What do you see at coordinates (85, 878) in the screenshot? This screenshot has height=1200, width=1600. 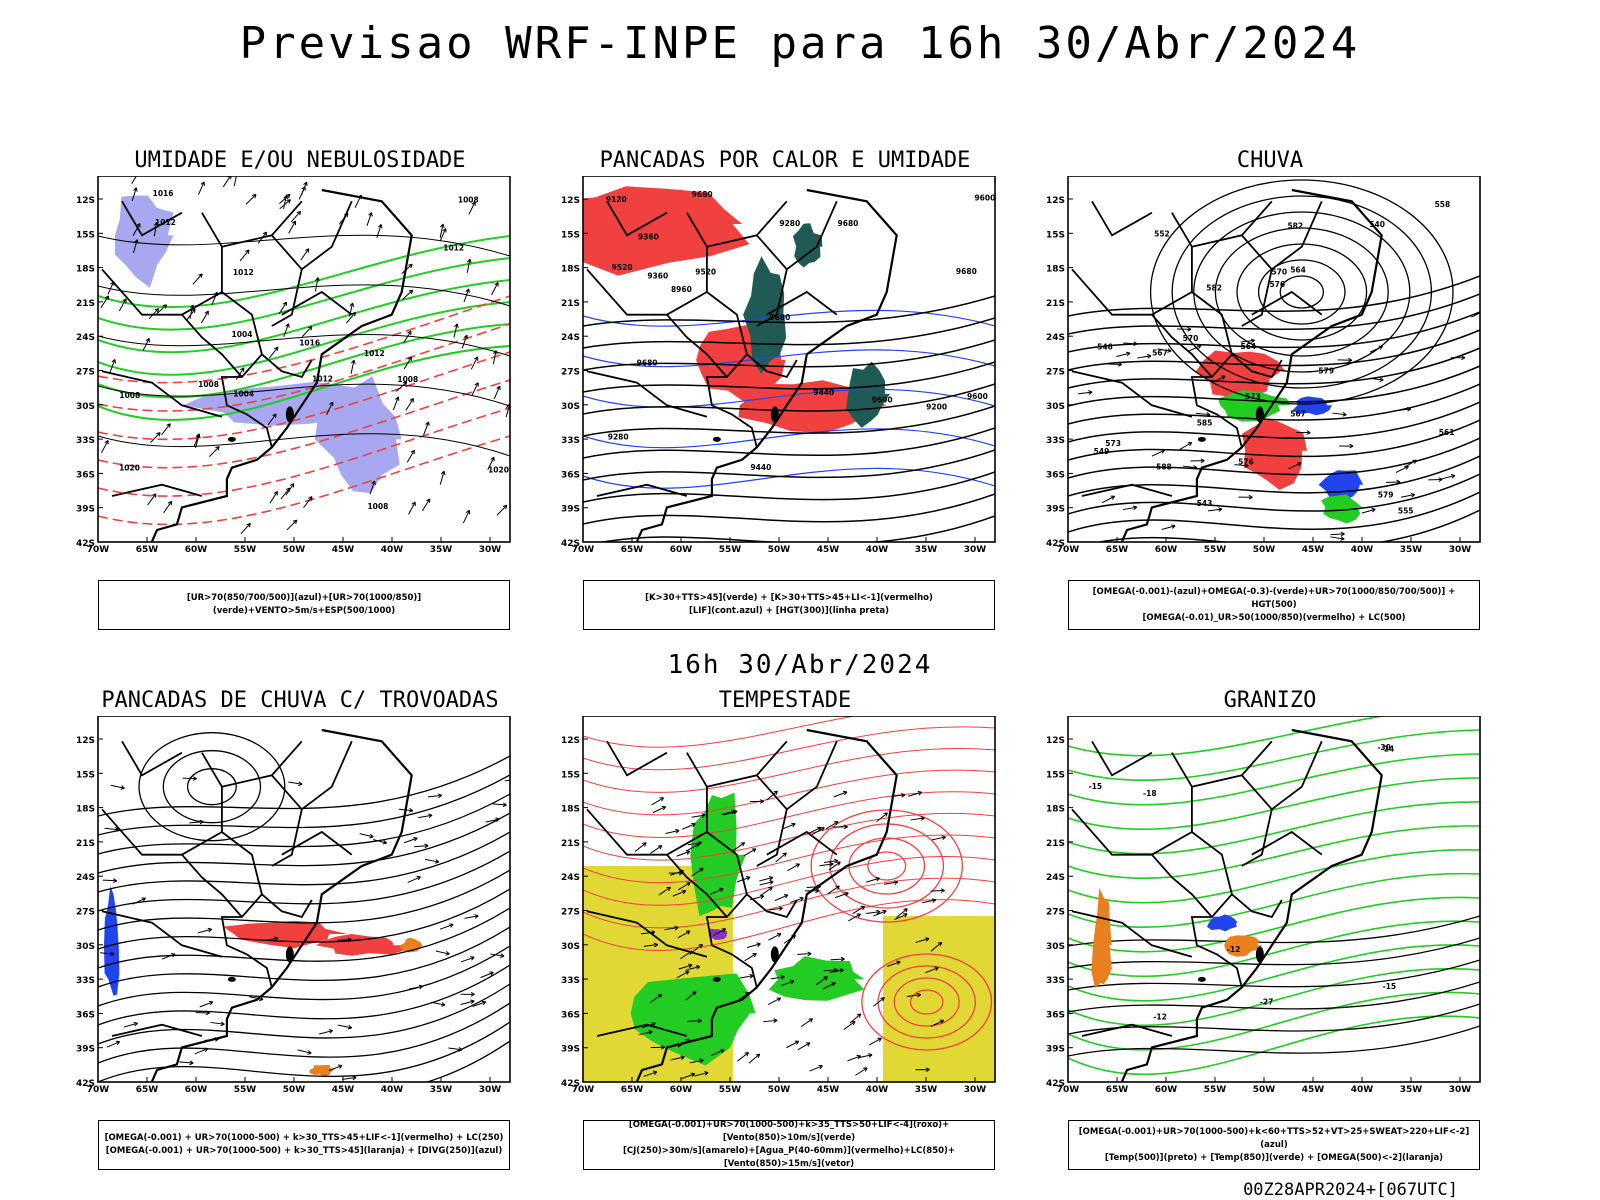 I see `lat-label: 24S` at bounding box center [85, 878].